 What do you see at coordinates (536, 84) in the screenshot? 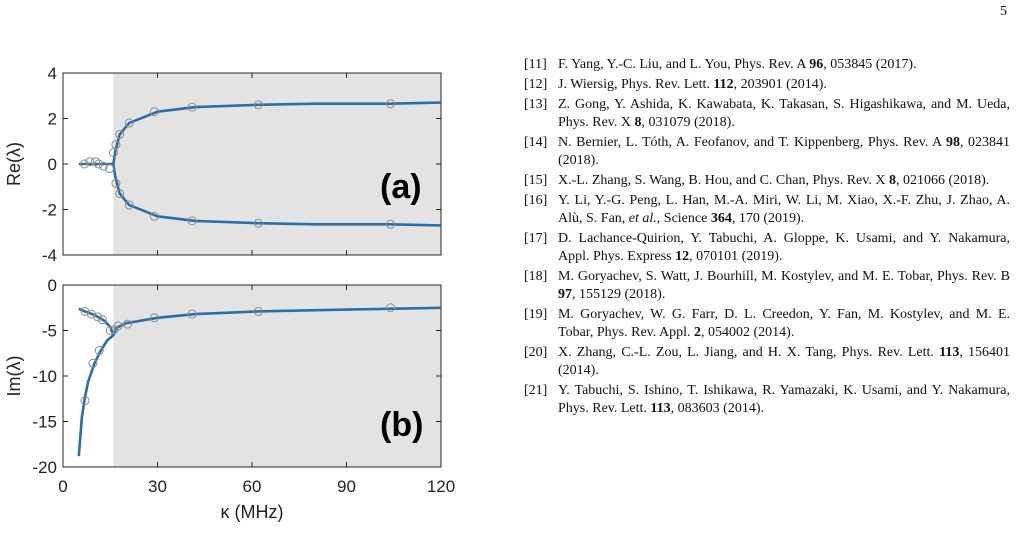
I see `reference-number: [12]` at bounding box center [536, 84].